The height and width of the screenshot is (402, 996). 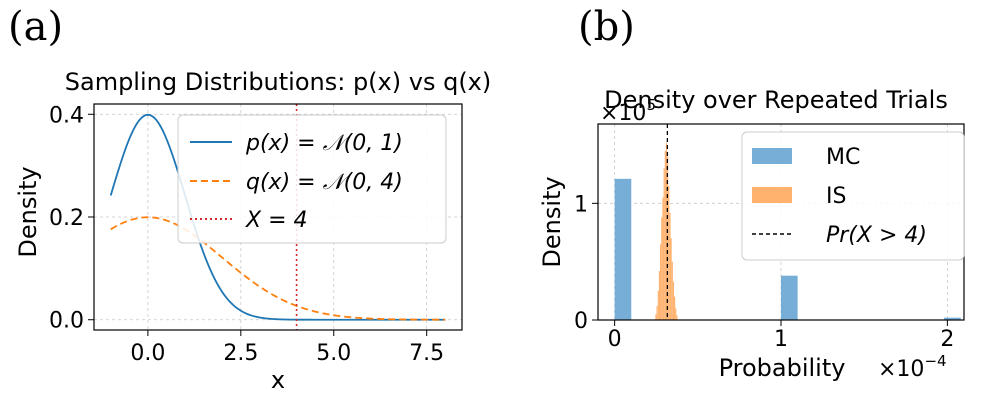 I want to click on chart-a-xlabel: x, so click(x=278, y=380).